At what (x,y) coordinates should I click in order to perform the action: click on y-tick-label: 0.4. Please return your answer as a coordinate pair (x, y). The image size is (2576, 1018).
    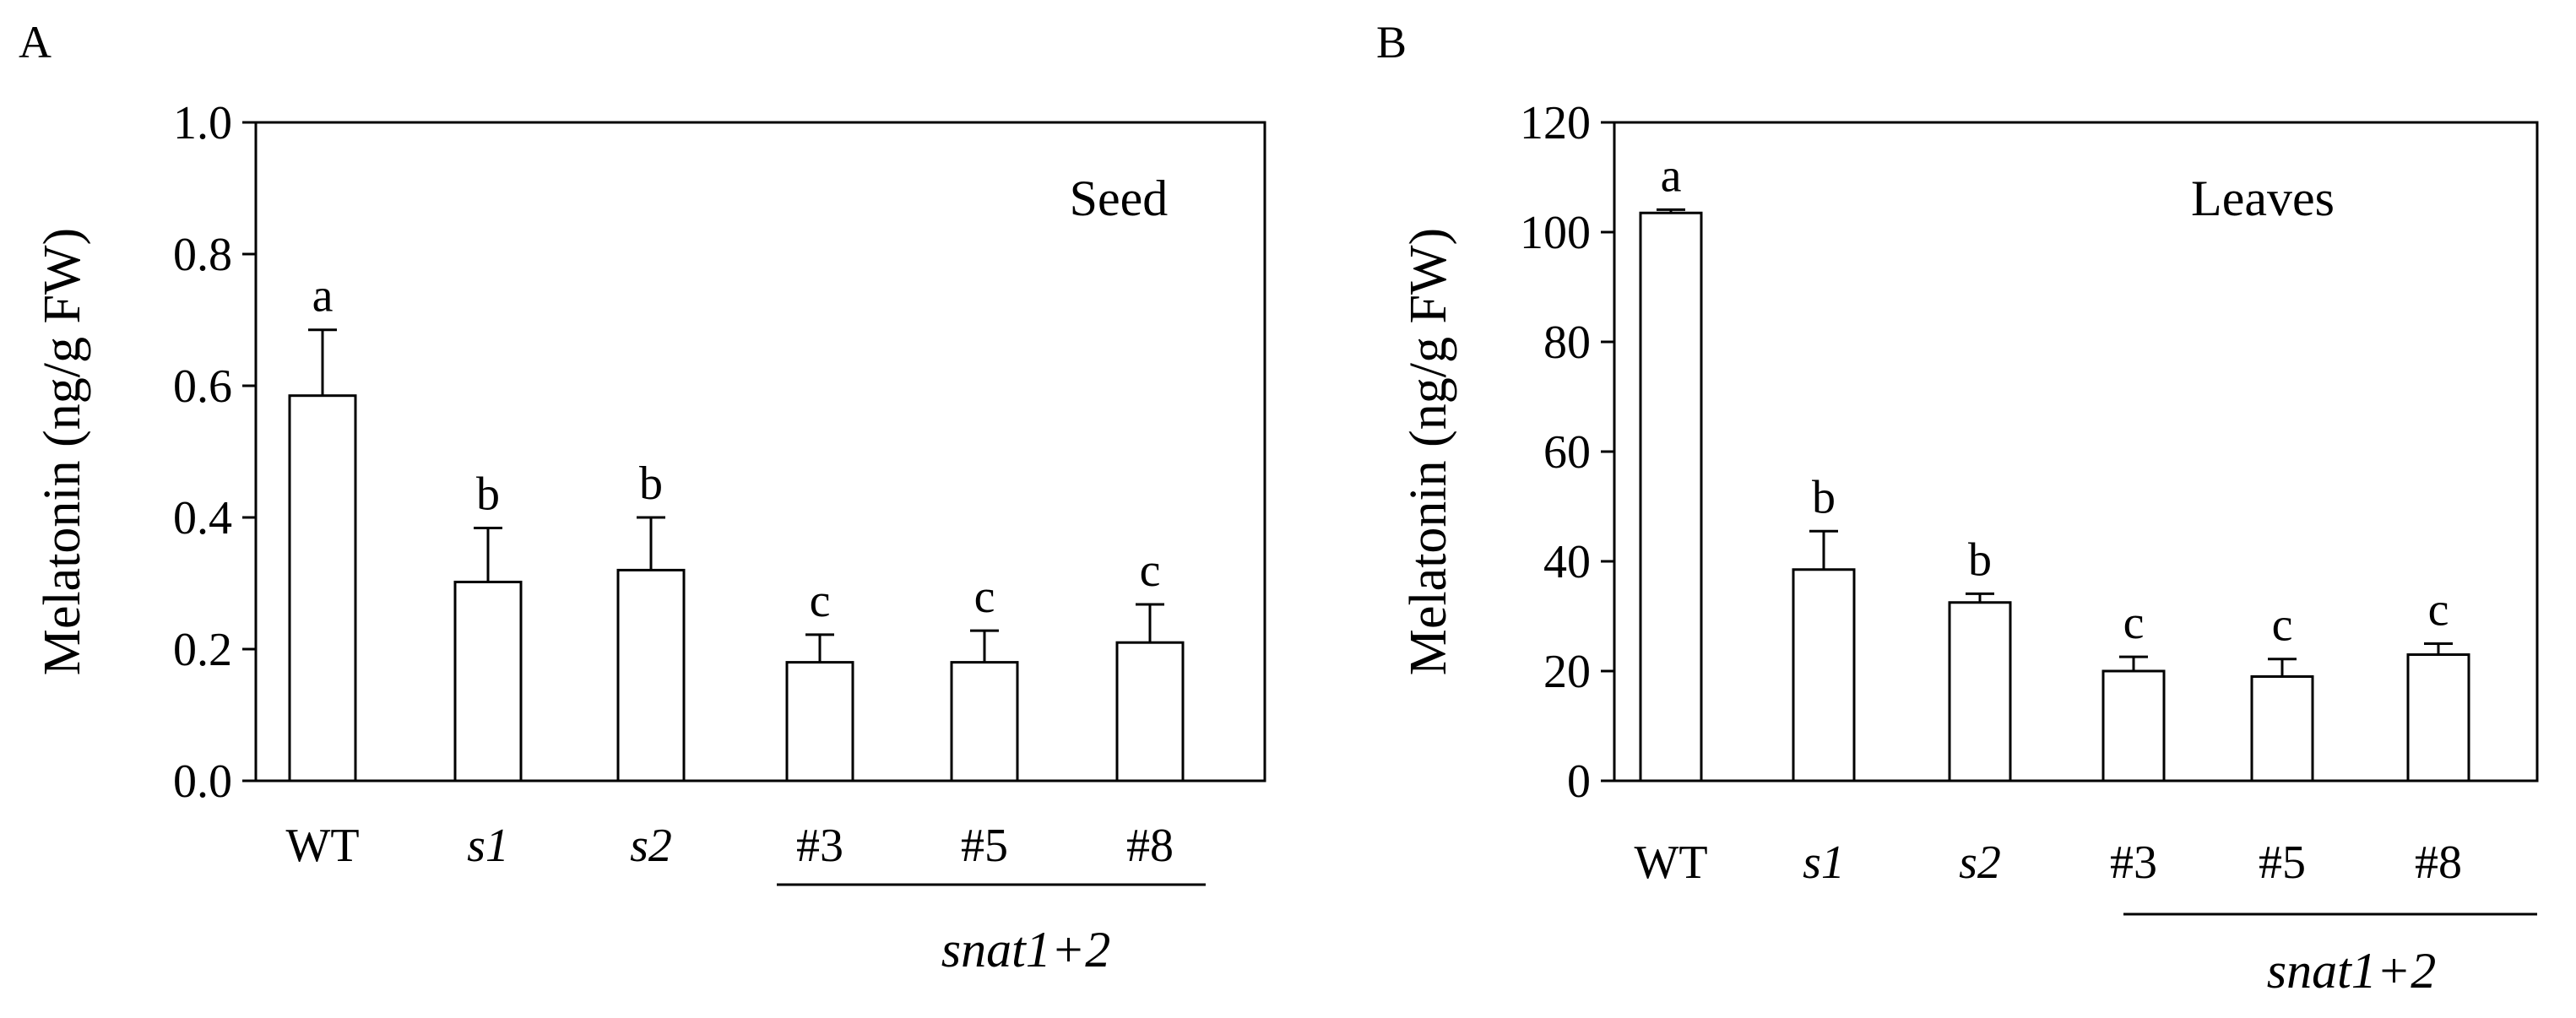
    Looking at the image, I should click on (202, 518).